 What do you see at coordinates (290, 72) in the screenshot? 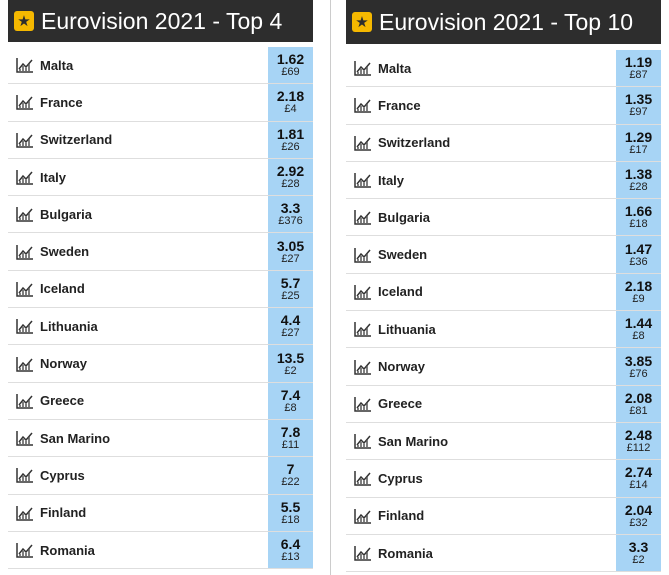
I see `matched-amount: £69` at bounding box center [290, 72].